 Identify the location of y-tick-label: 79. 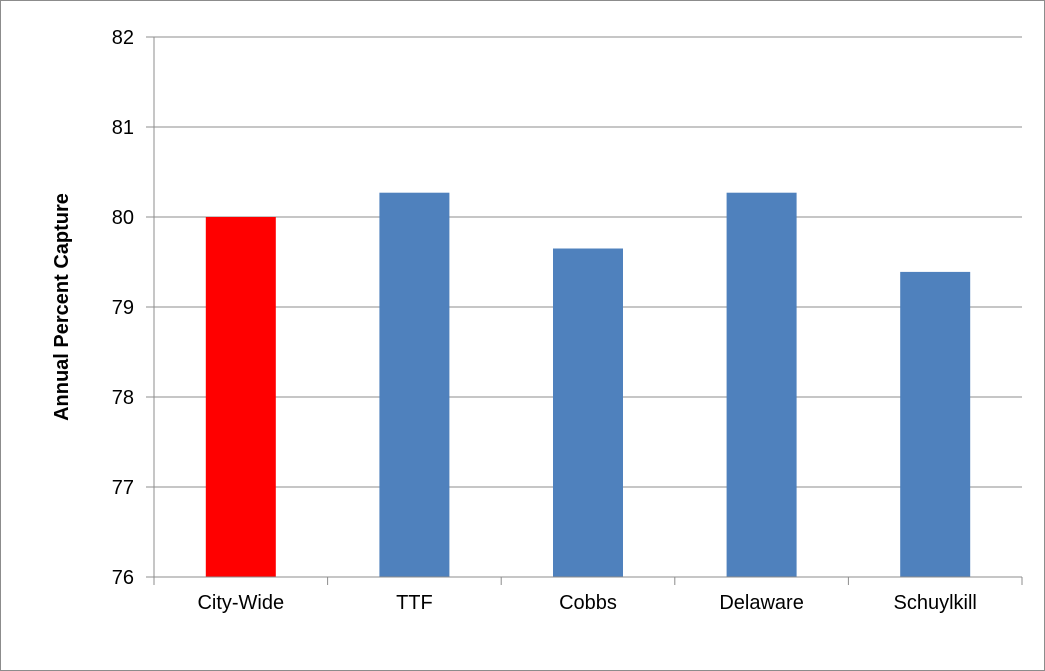
(123, 308).